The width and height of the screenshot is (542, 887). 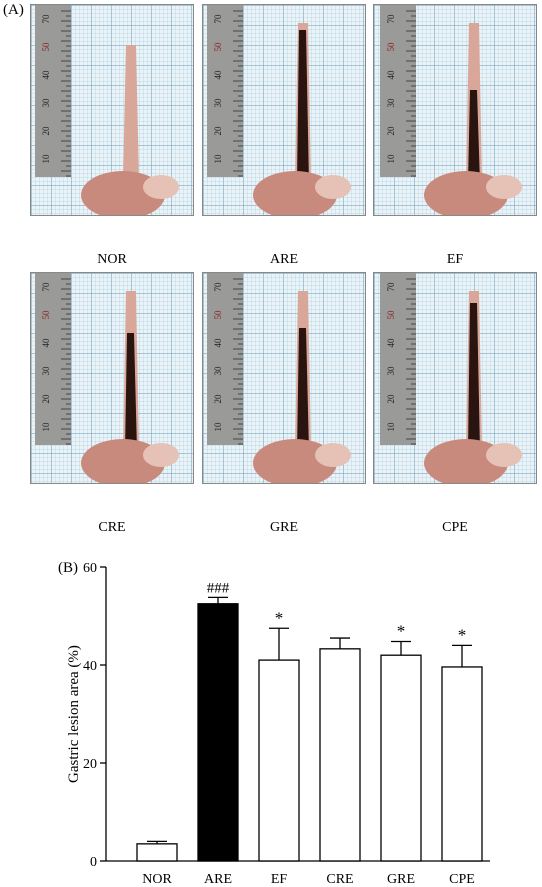 What do you see at coordinates (90, 568) in the screenshot?
I see `y-tick-label: 60` at bounding box center [90, 568].